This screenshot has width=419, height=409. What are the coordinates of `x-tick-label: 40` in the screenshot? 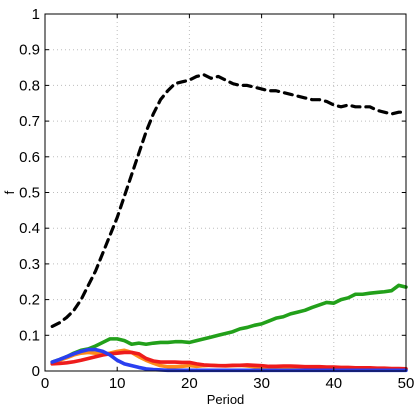 It's located at (333, 383).